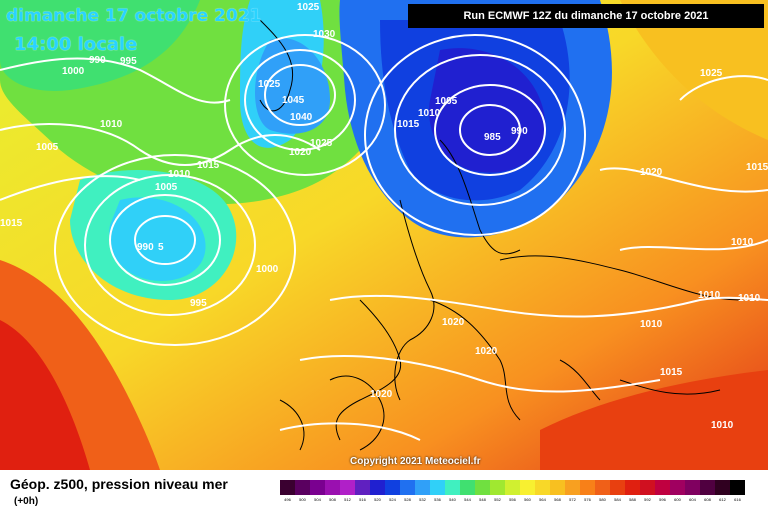  Describe the element at coordinates (407, 499) in the screenshot. I see `color-scale-label: 528` at that location.